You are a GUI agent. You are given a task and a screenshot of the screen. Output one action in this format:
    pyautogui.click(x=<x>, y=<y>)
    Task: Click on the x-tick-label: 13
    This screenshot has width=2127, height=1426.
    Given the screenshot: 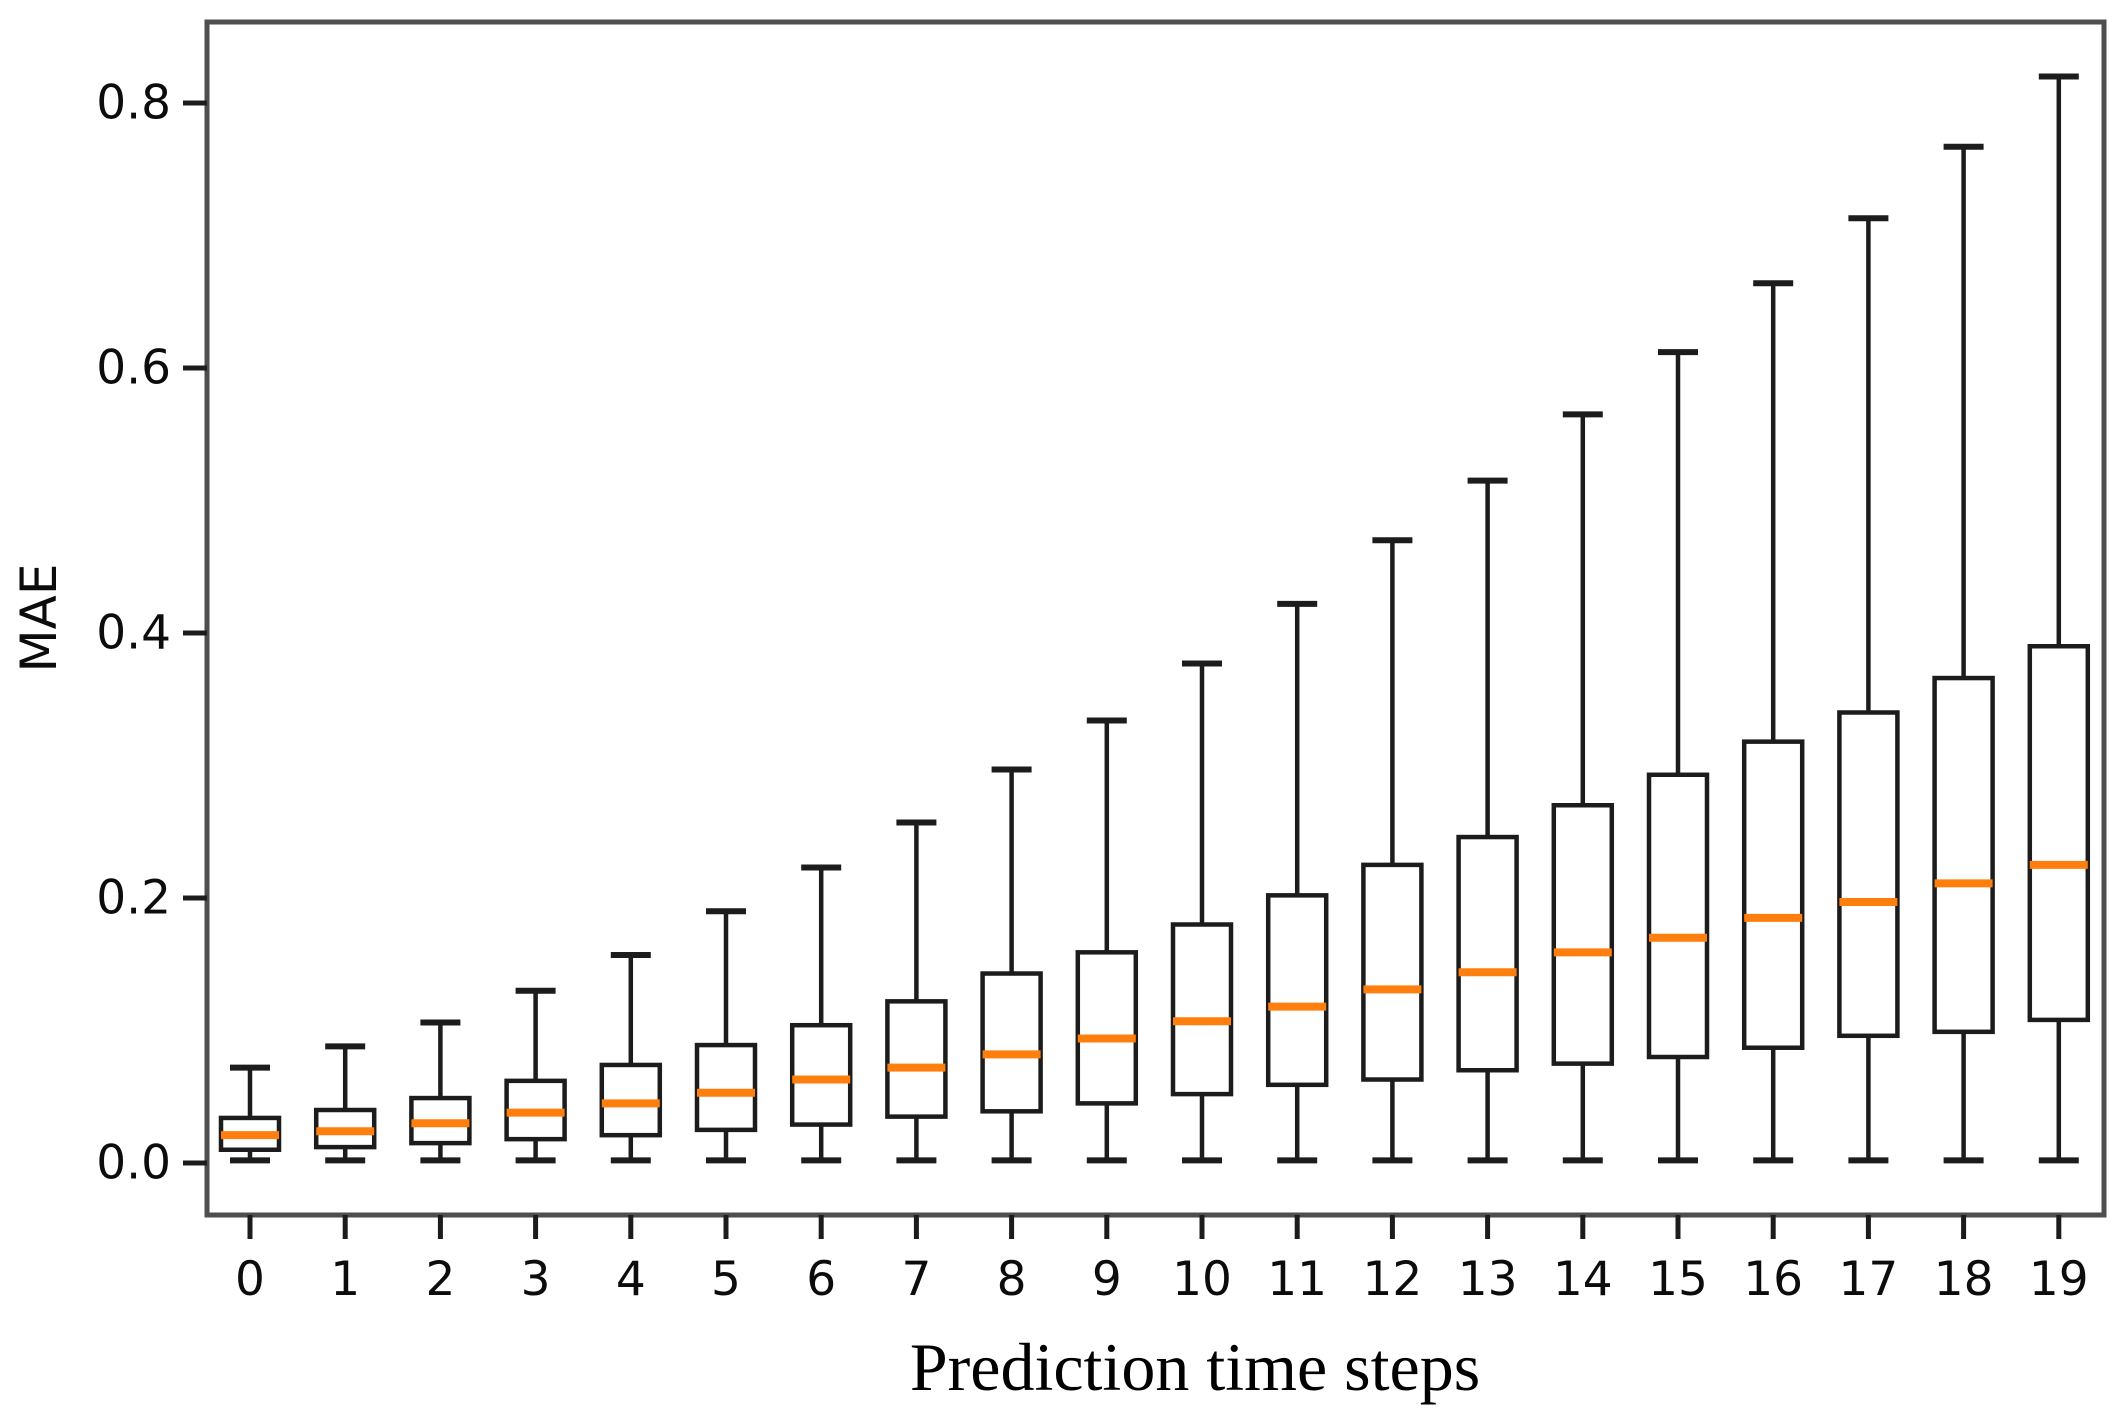 What is the action you would take?
    pyautogui.click(x=1488, y=1279)
    